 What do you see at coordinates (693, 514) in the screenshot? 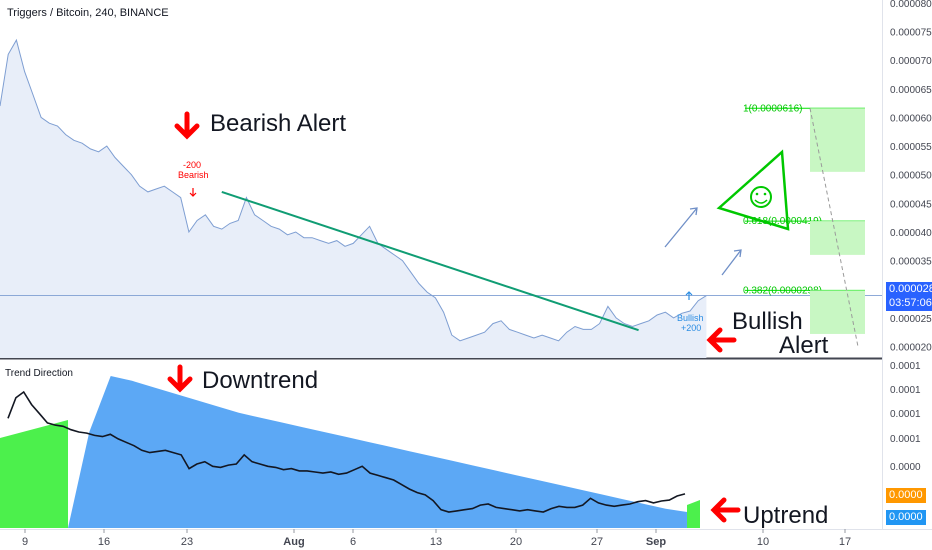
I see `osc-uptrend-area-right` at bounding box center [693, 514].